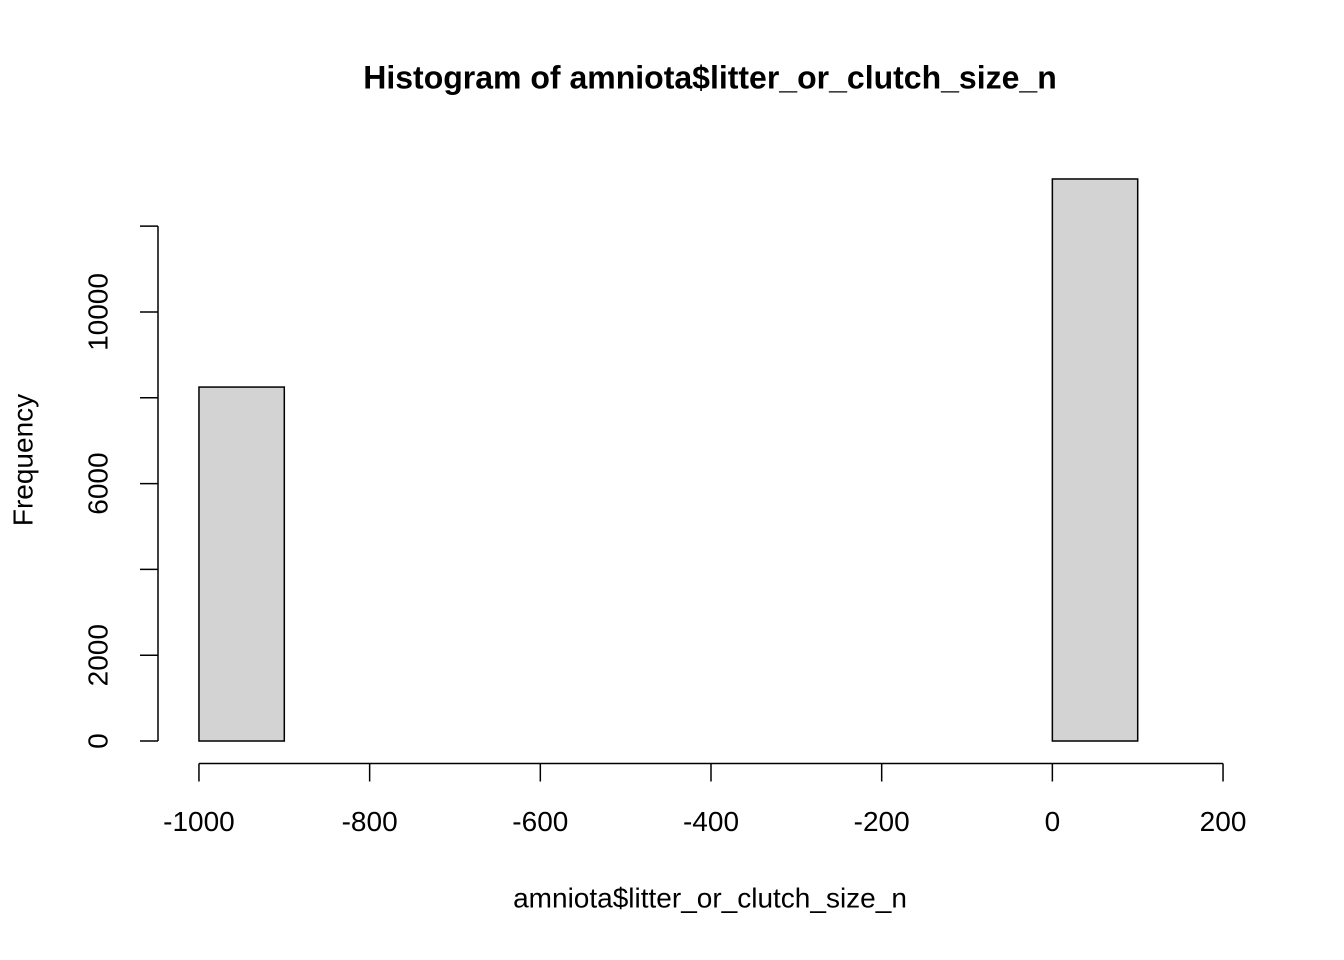 This screenshot has width=1344, height=960. I want to click on y-tick-label: 6000, so click(97, 483).